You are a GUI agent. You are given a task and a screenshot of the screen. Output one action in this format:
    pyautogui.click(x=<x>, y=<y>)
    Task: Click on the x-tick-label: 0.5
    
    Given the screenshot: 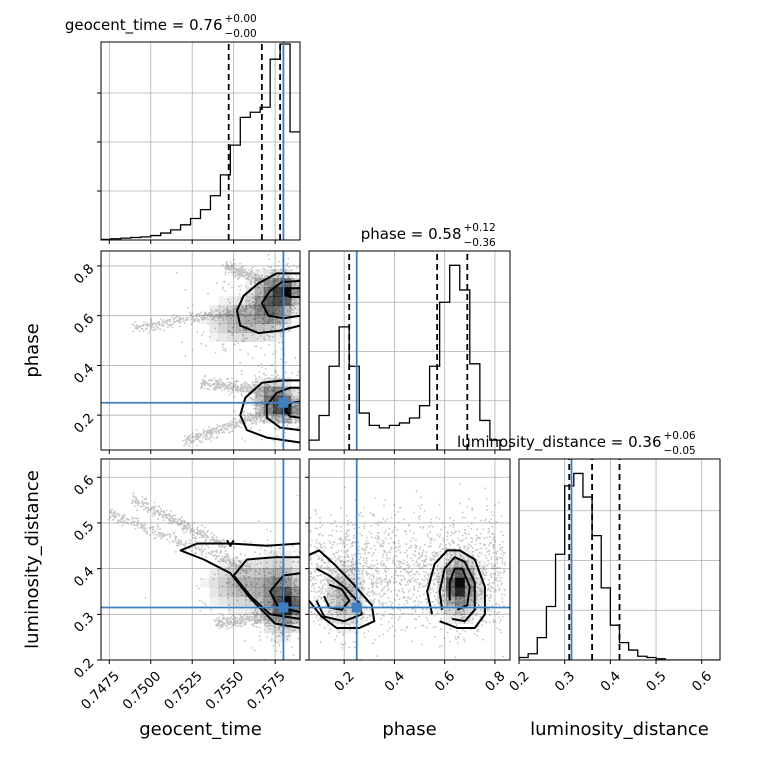 What is the action you would take?
    pyautogui.click(x=656, y=681)
    